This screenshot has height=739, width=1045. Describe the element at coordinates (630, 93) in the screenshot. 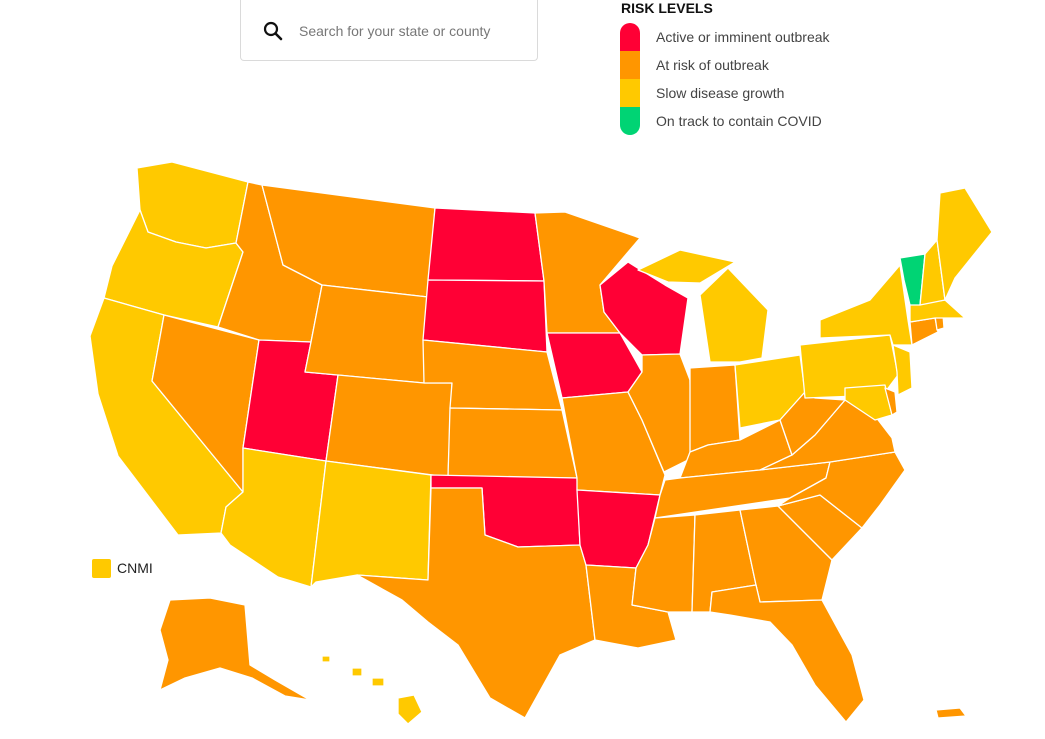

I see `legend-swatch-yellow` at that location.